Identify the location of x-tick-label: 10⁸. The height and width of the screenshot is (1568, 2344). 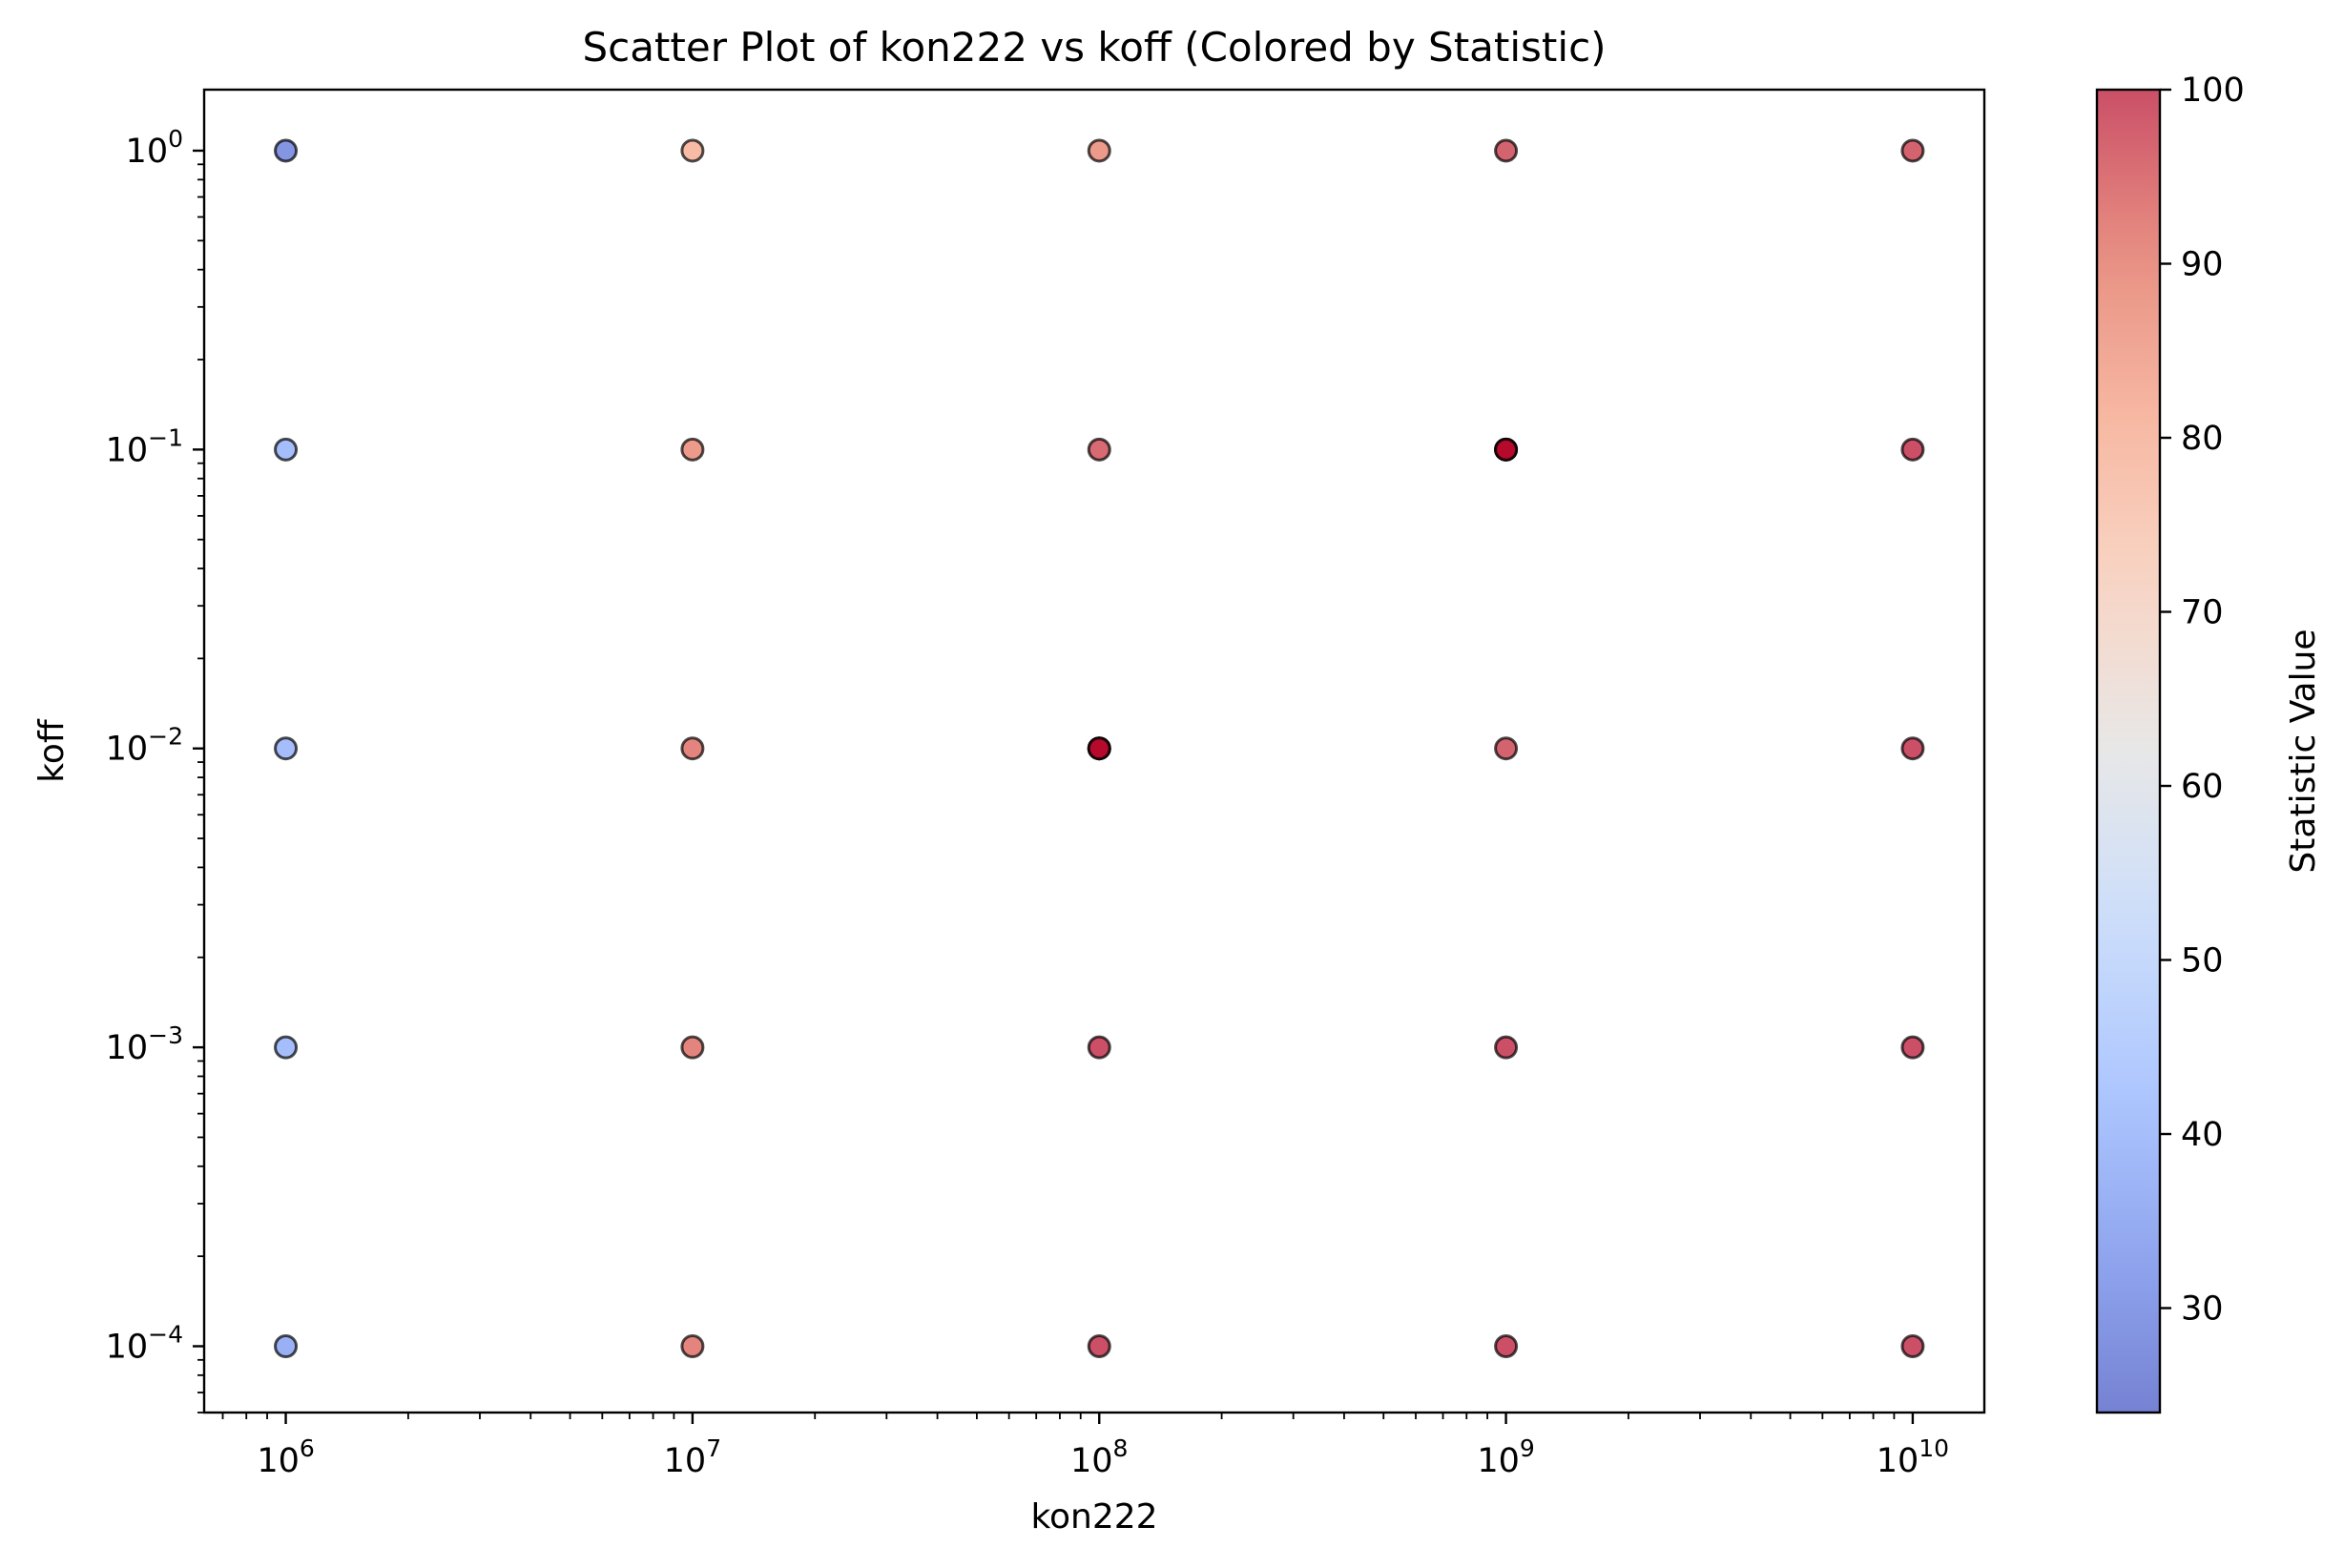
(1099, 1457).